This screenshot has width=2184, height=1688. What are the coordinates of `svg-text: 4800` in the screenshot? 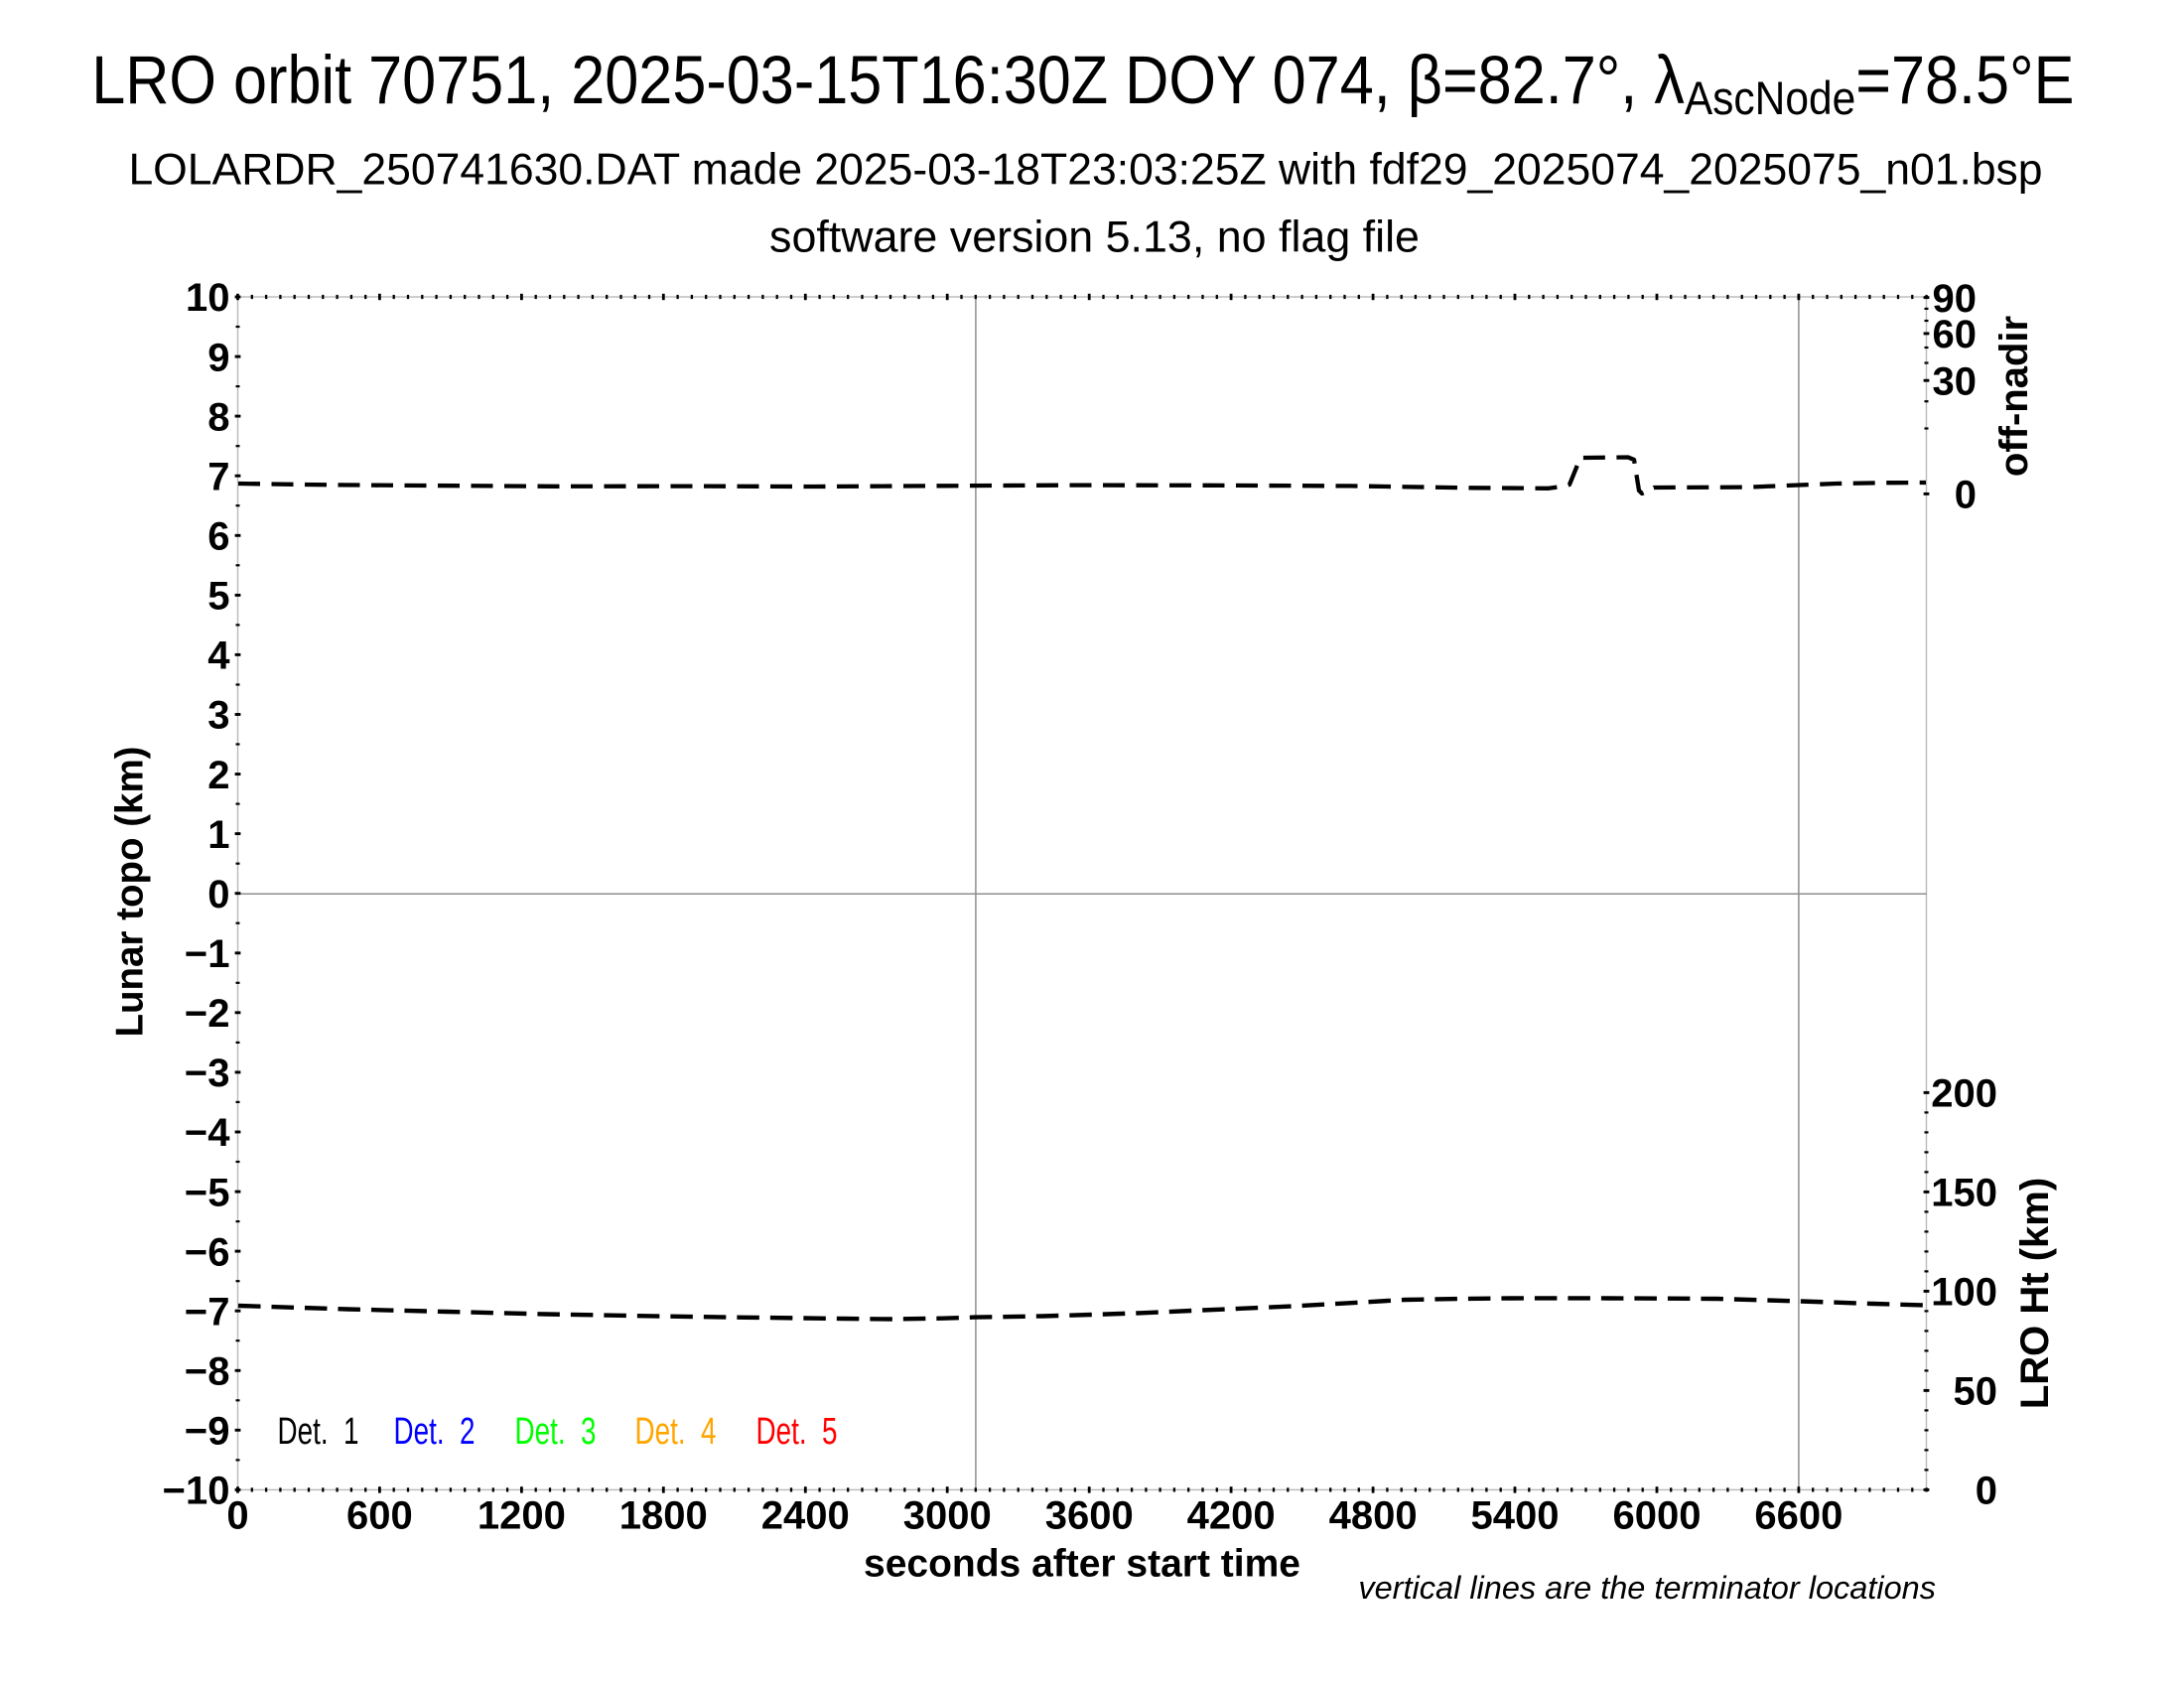 It's located at (1373, 1516).